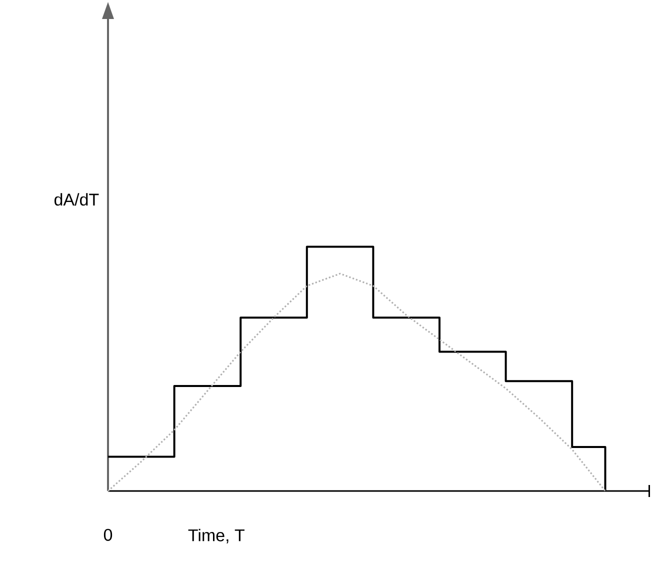 The height and width of the screenshot is (569, 652). What do you see at coordinates (108, 534) in the screenshot?
I see `text: 0` at bounding box center [108, 534].